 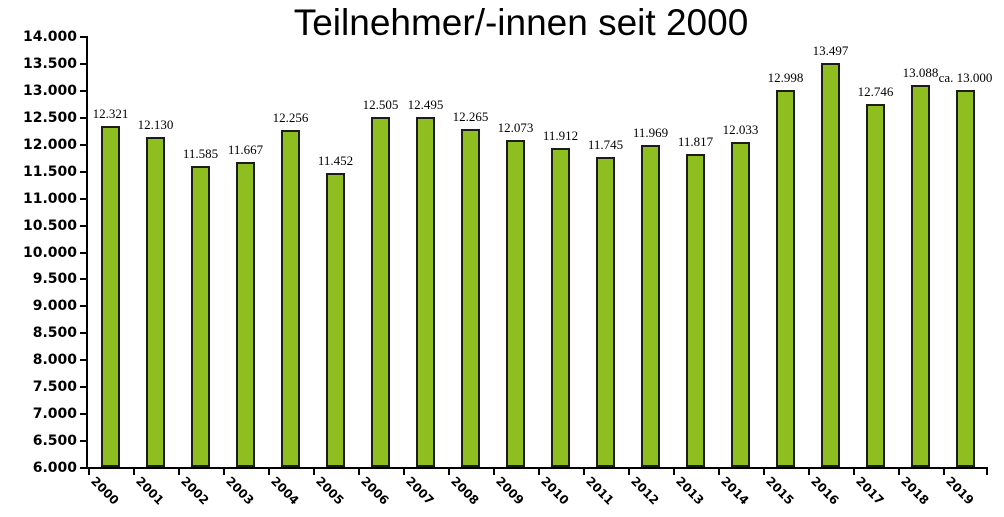 I want to click on y-axis-tick-label: 12.000, so click(x=49, y=144).